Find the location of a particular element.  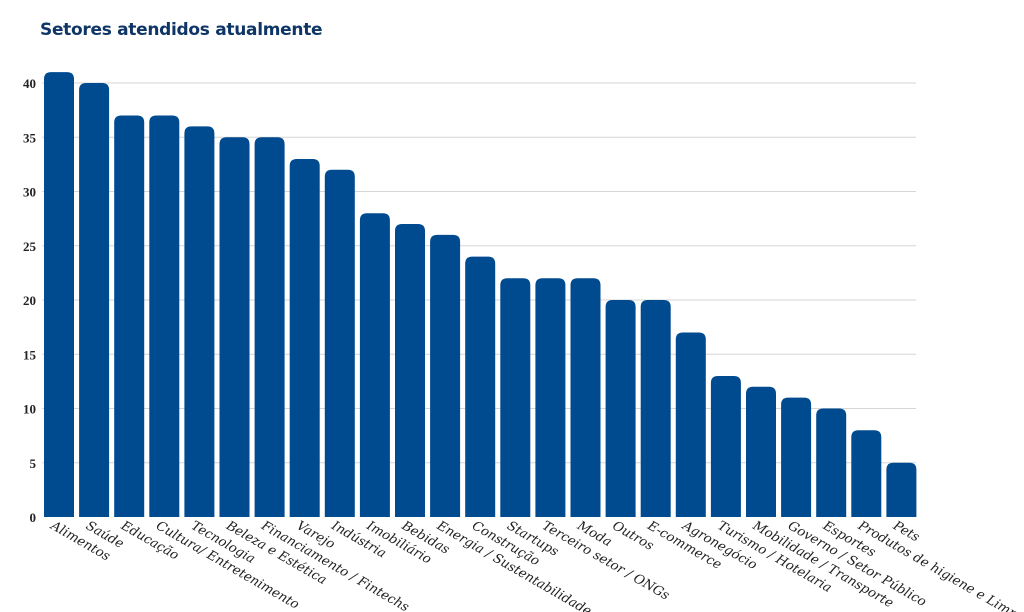

y-tick-label: 30 is located at coordinates (29, 192).